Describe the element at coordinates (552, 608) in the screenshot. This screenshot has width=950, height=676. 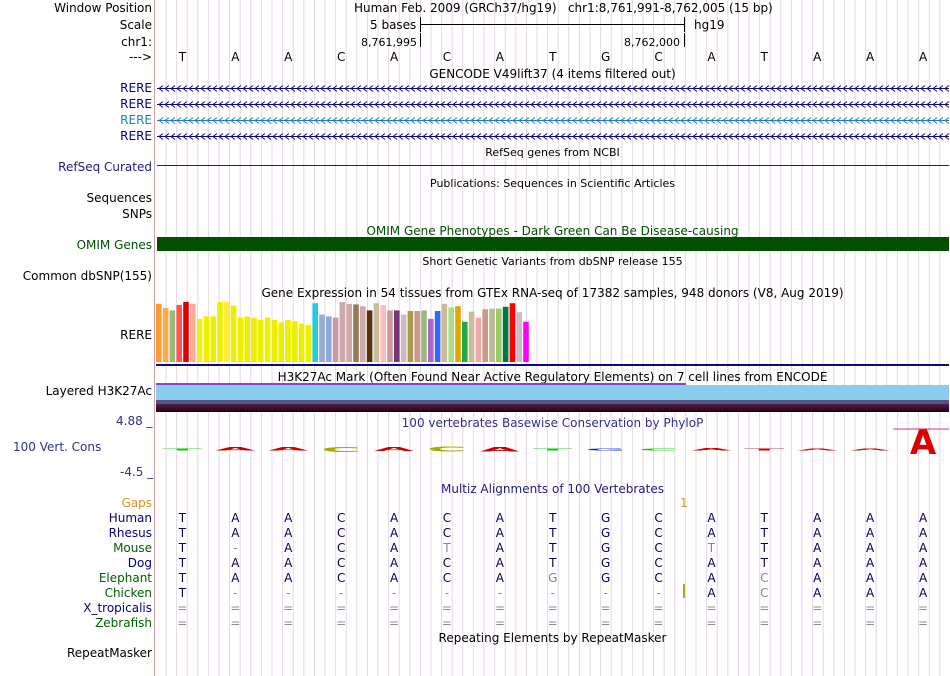
I see `align-x_tropicalis-8: =` at that location.